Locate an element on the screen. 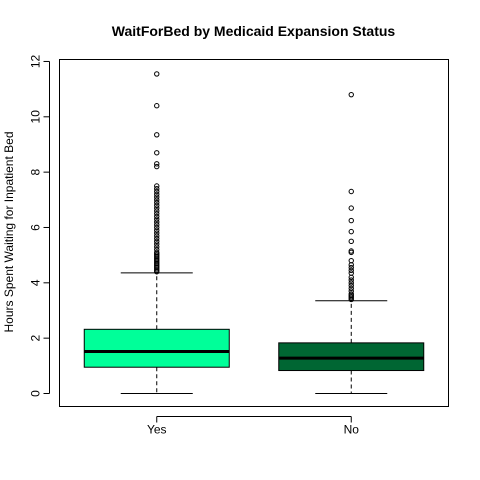  y-tick-label: 8 is located at coordinates (36, 171).